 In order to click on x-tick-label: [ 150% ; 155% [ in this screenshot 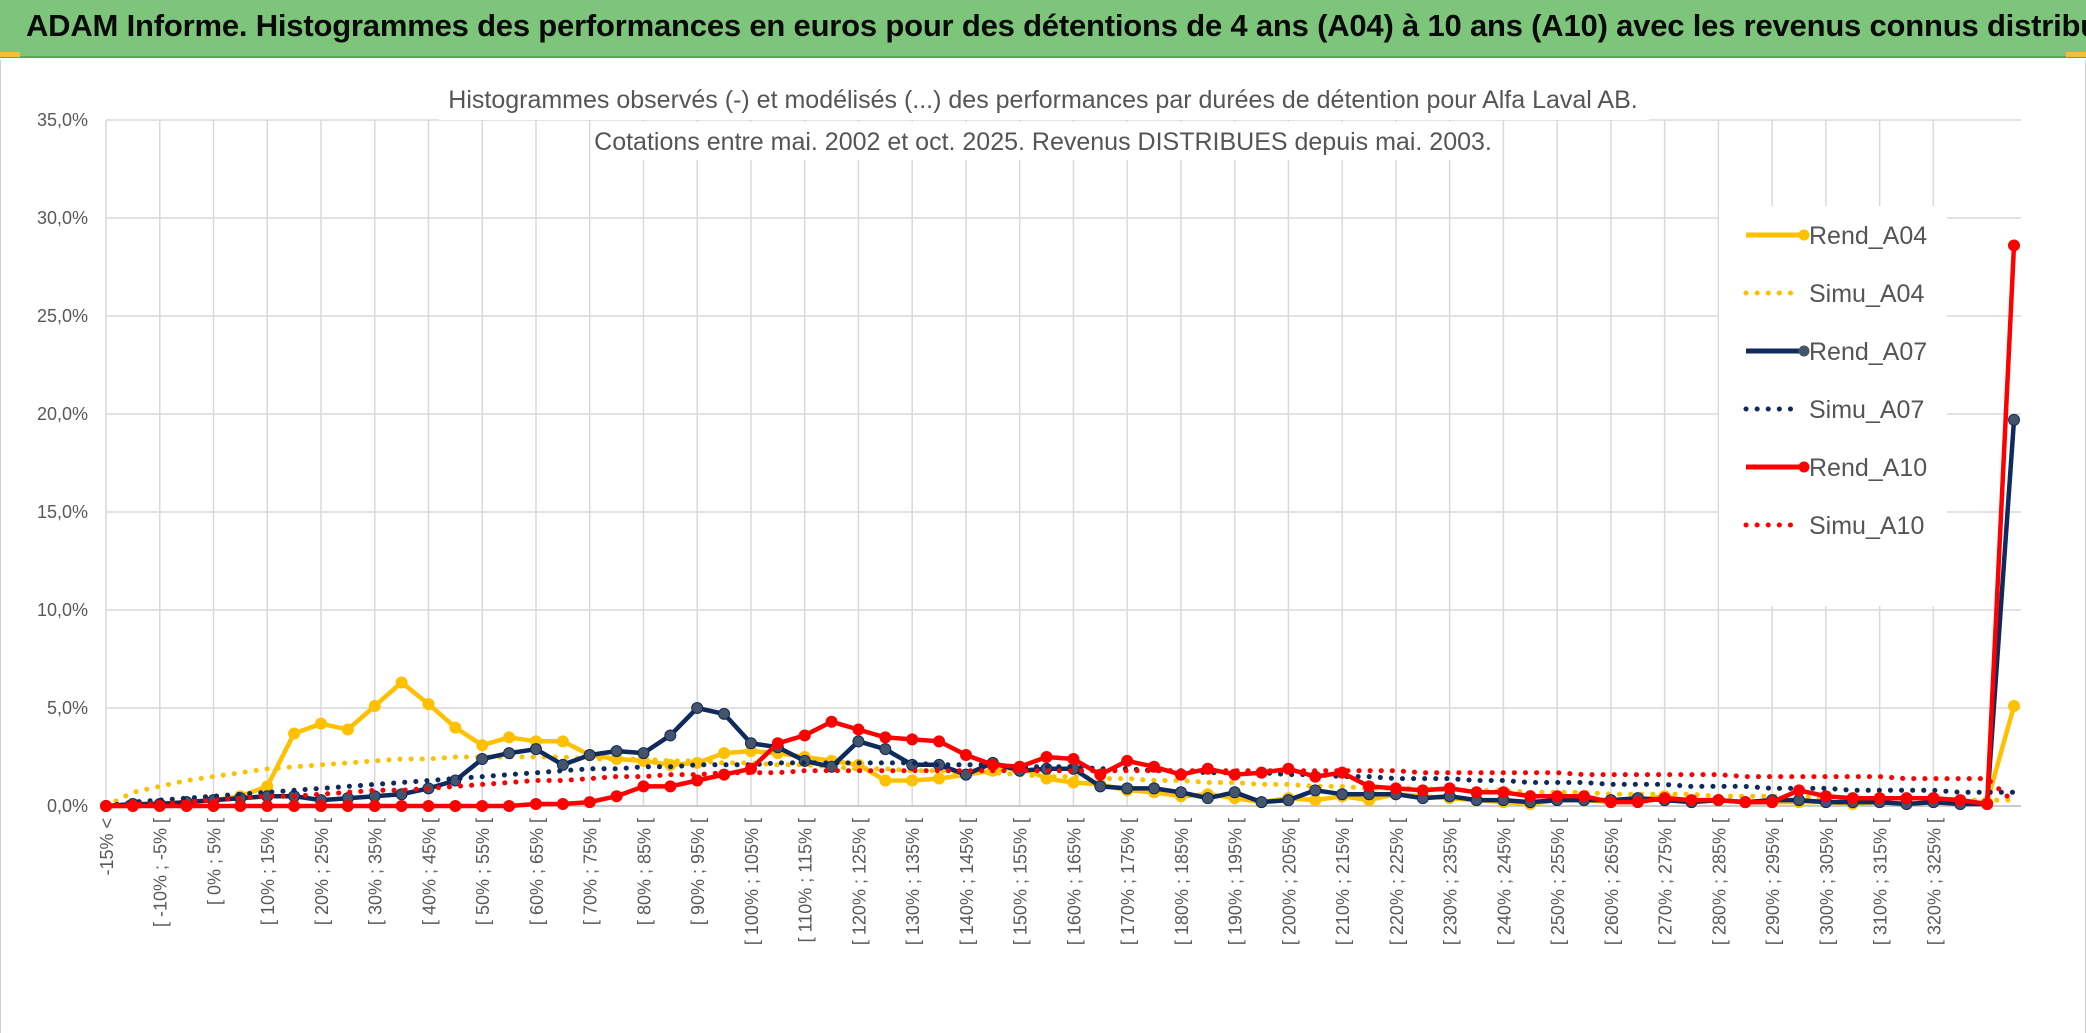, I will do `click(1021, 881)`.